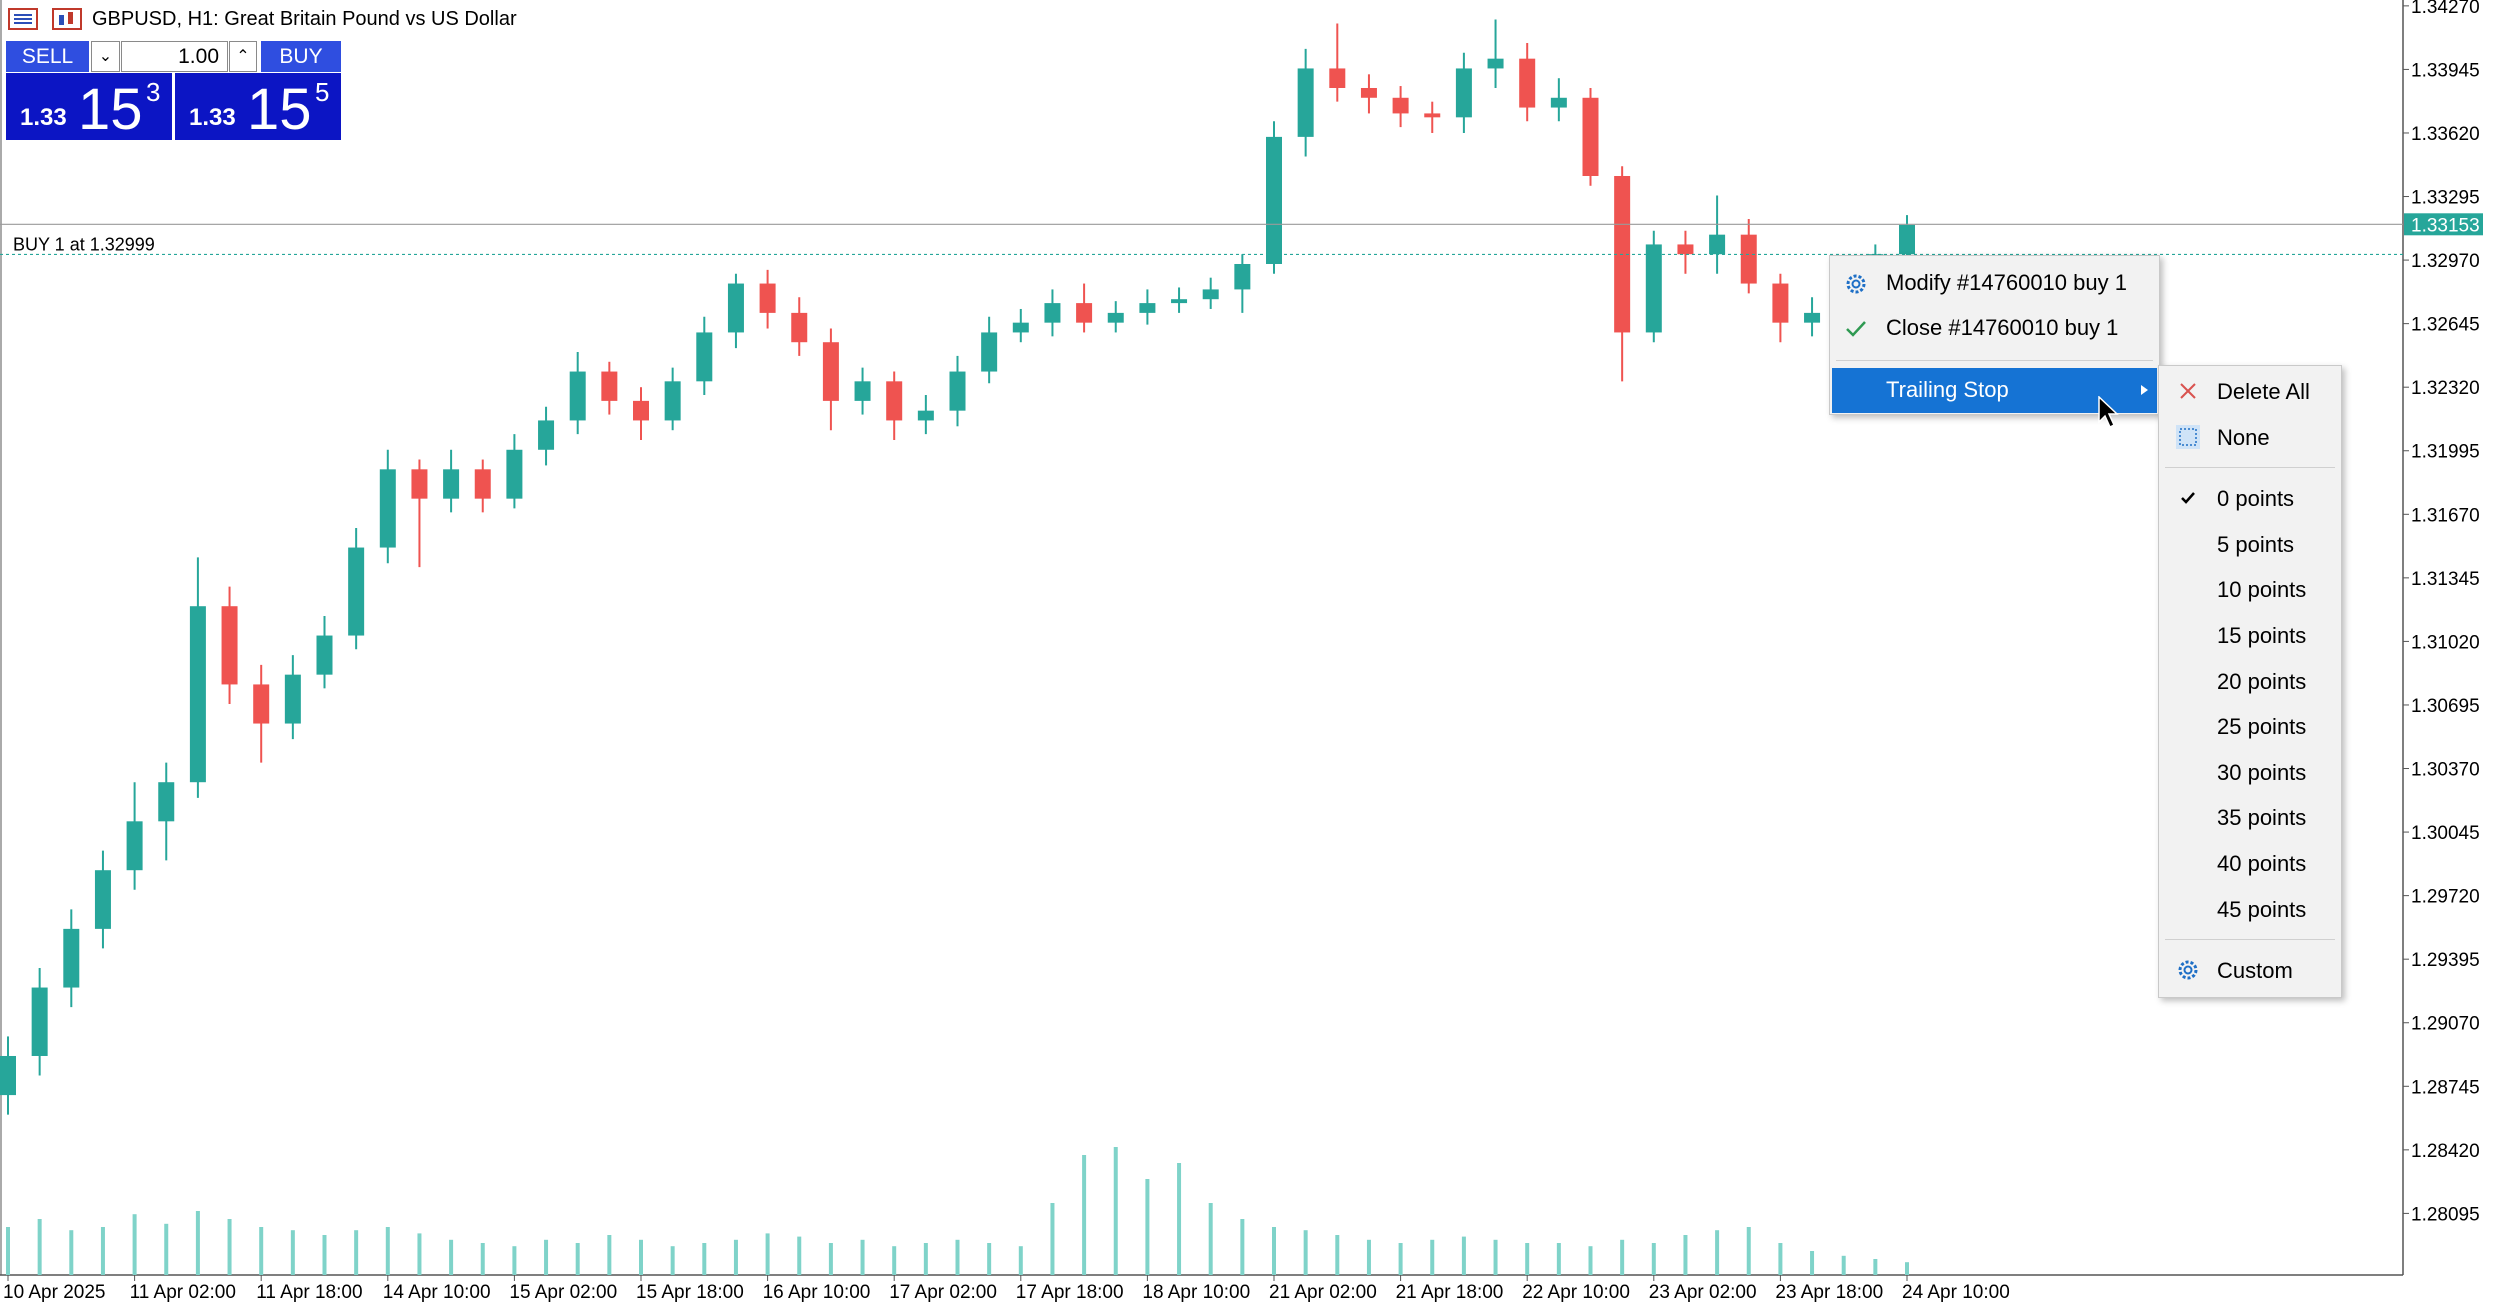  I want to click on y-tick-label: 1.32320, so click(2445, 388).